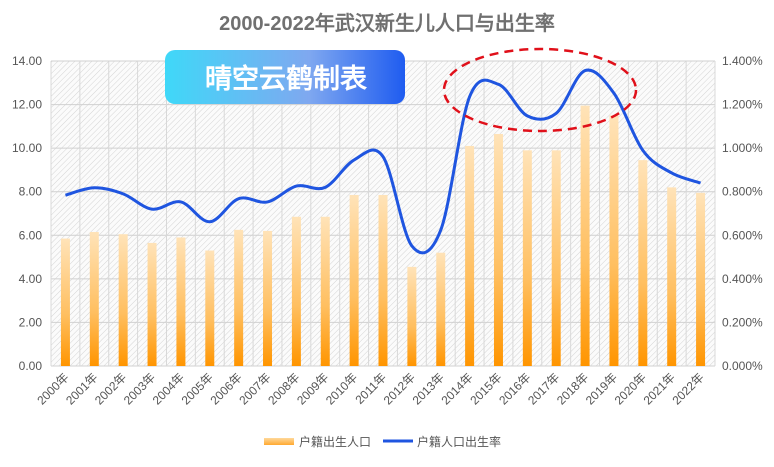 Image resolution: width=774 pixels, height=467 pixels. What do you see at coordinates (31, 192) in the screenshot?
I see `y-left-tick-label: 8.00` at bounding box center [31, 192].